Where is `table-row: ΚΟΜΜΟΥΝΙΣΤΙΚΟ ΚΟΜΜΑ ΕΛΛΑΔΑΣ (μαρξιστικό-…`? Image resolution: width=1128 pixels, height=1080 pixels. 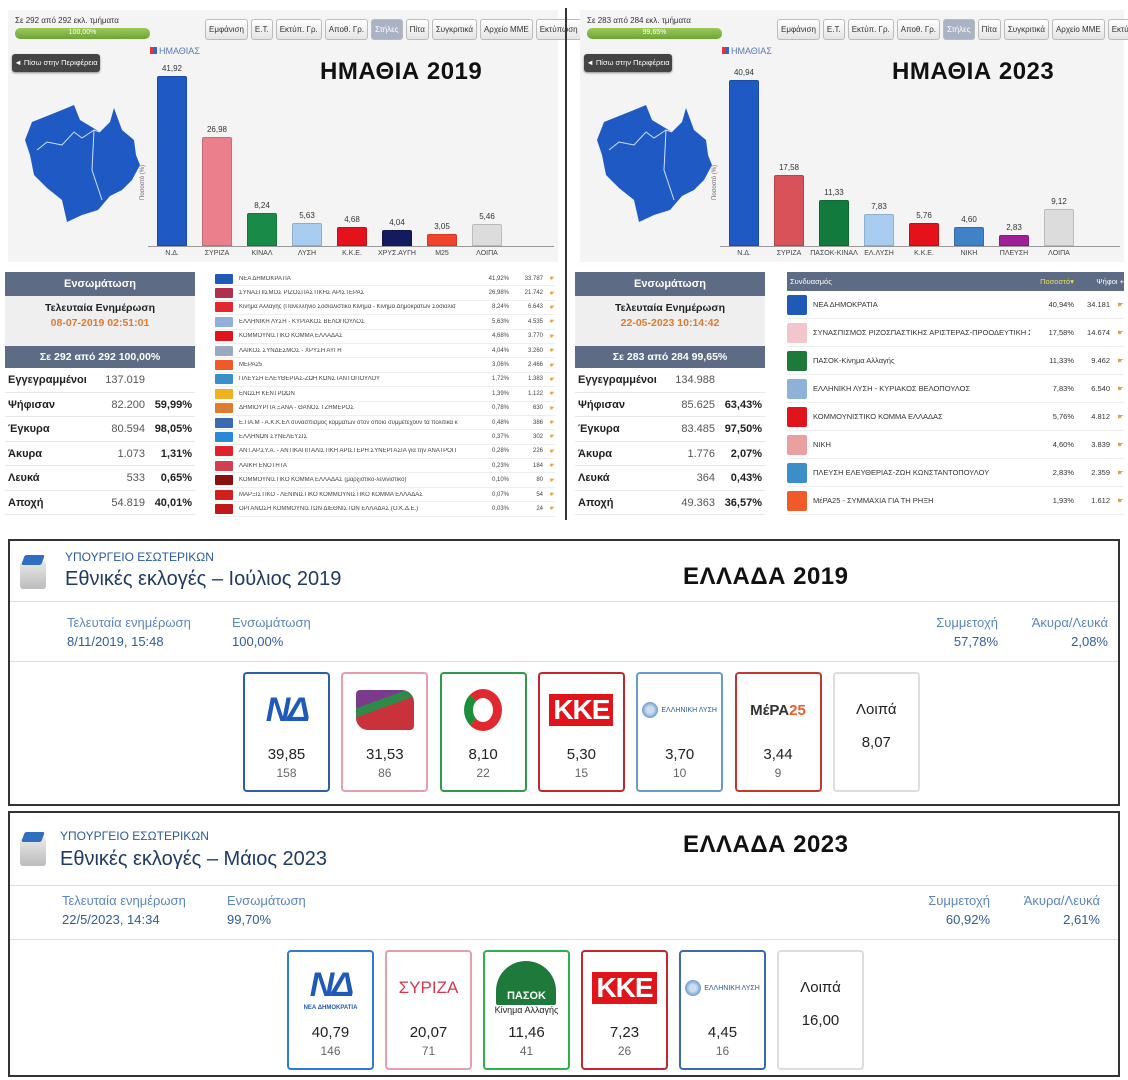 table-row: ΚΟΜΜΟΥΝΙΣΤΙΚΟ ΚΟΜΜΑ ΕΛΛΑΔΑΣ (μαρξιστικό-… is located at coordinates (385, 480).